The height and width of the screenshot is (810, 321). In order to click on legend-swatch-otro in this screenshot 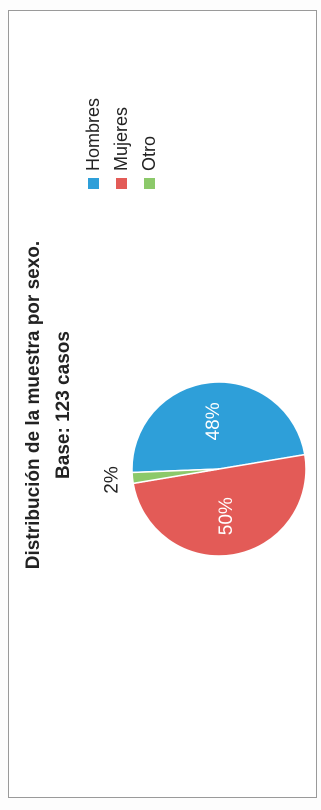, I will do `click(149, 183)`.